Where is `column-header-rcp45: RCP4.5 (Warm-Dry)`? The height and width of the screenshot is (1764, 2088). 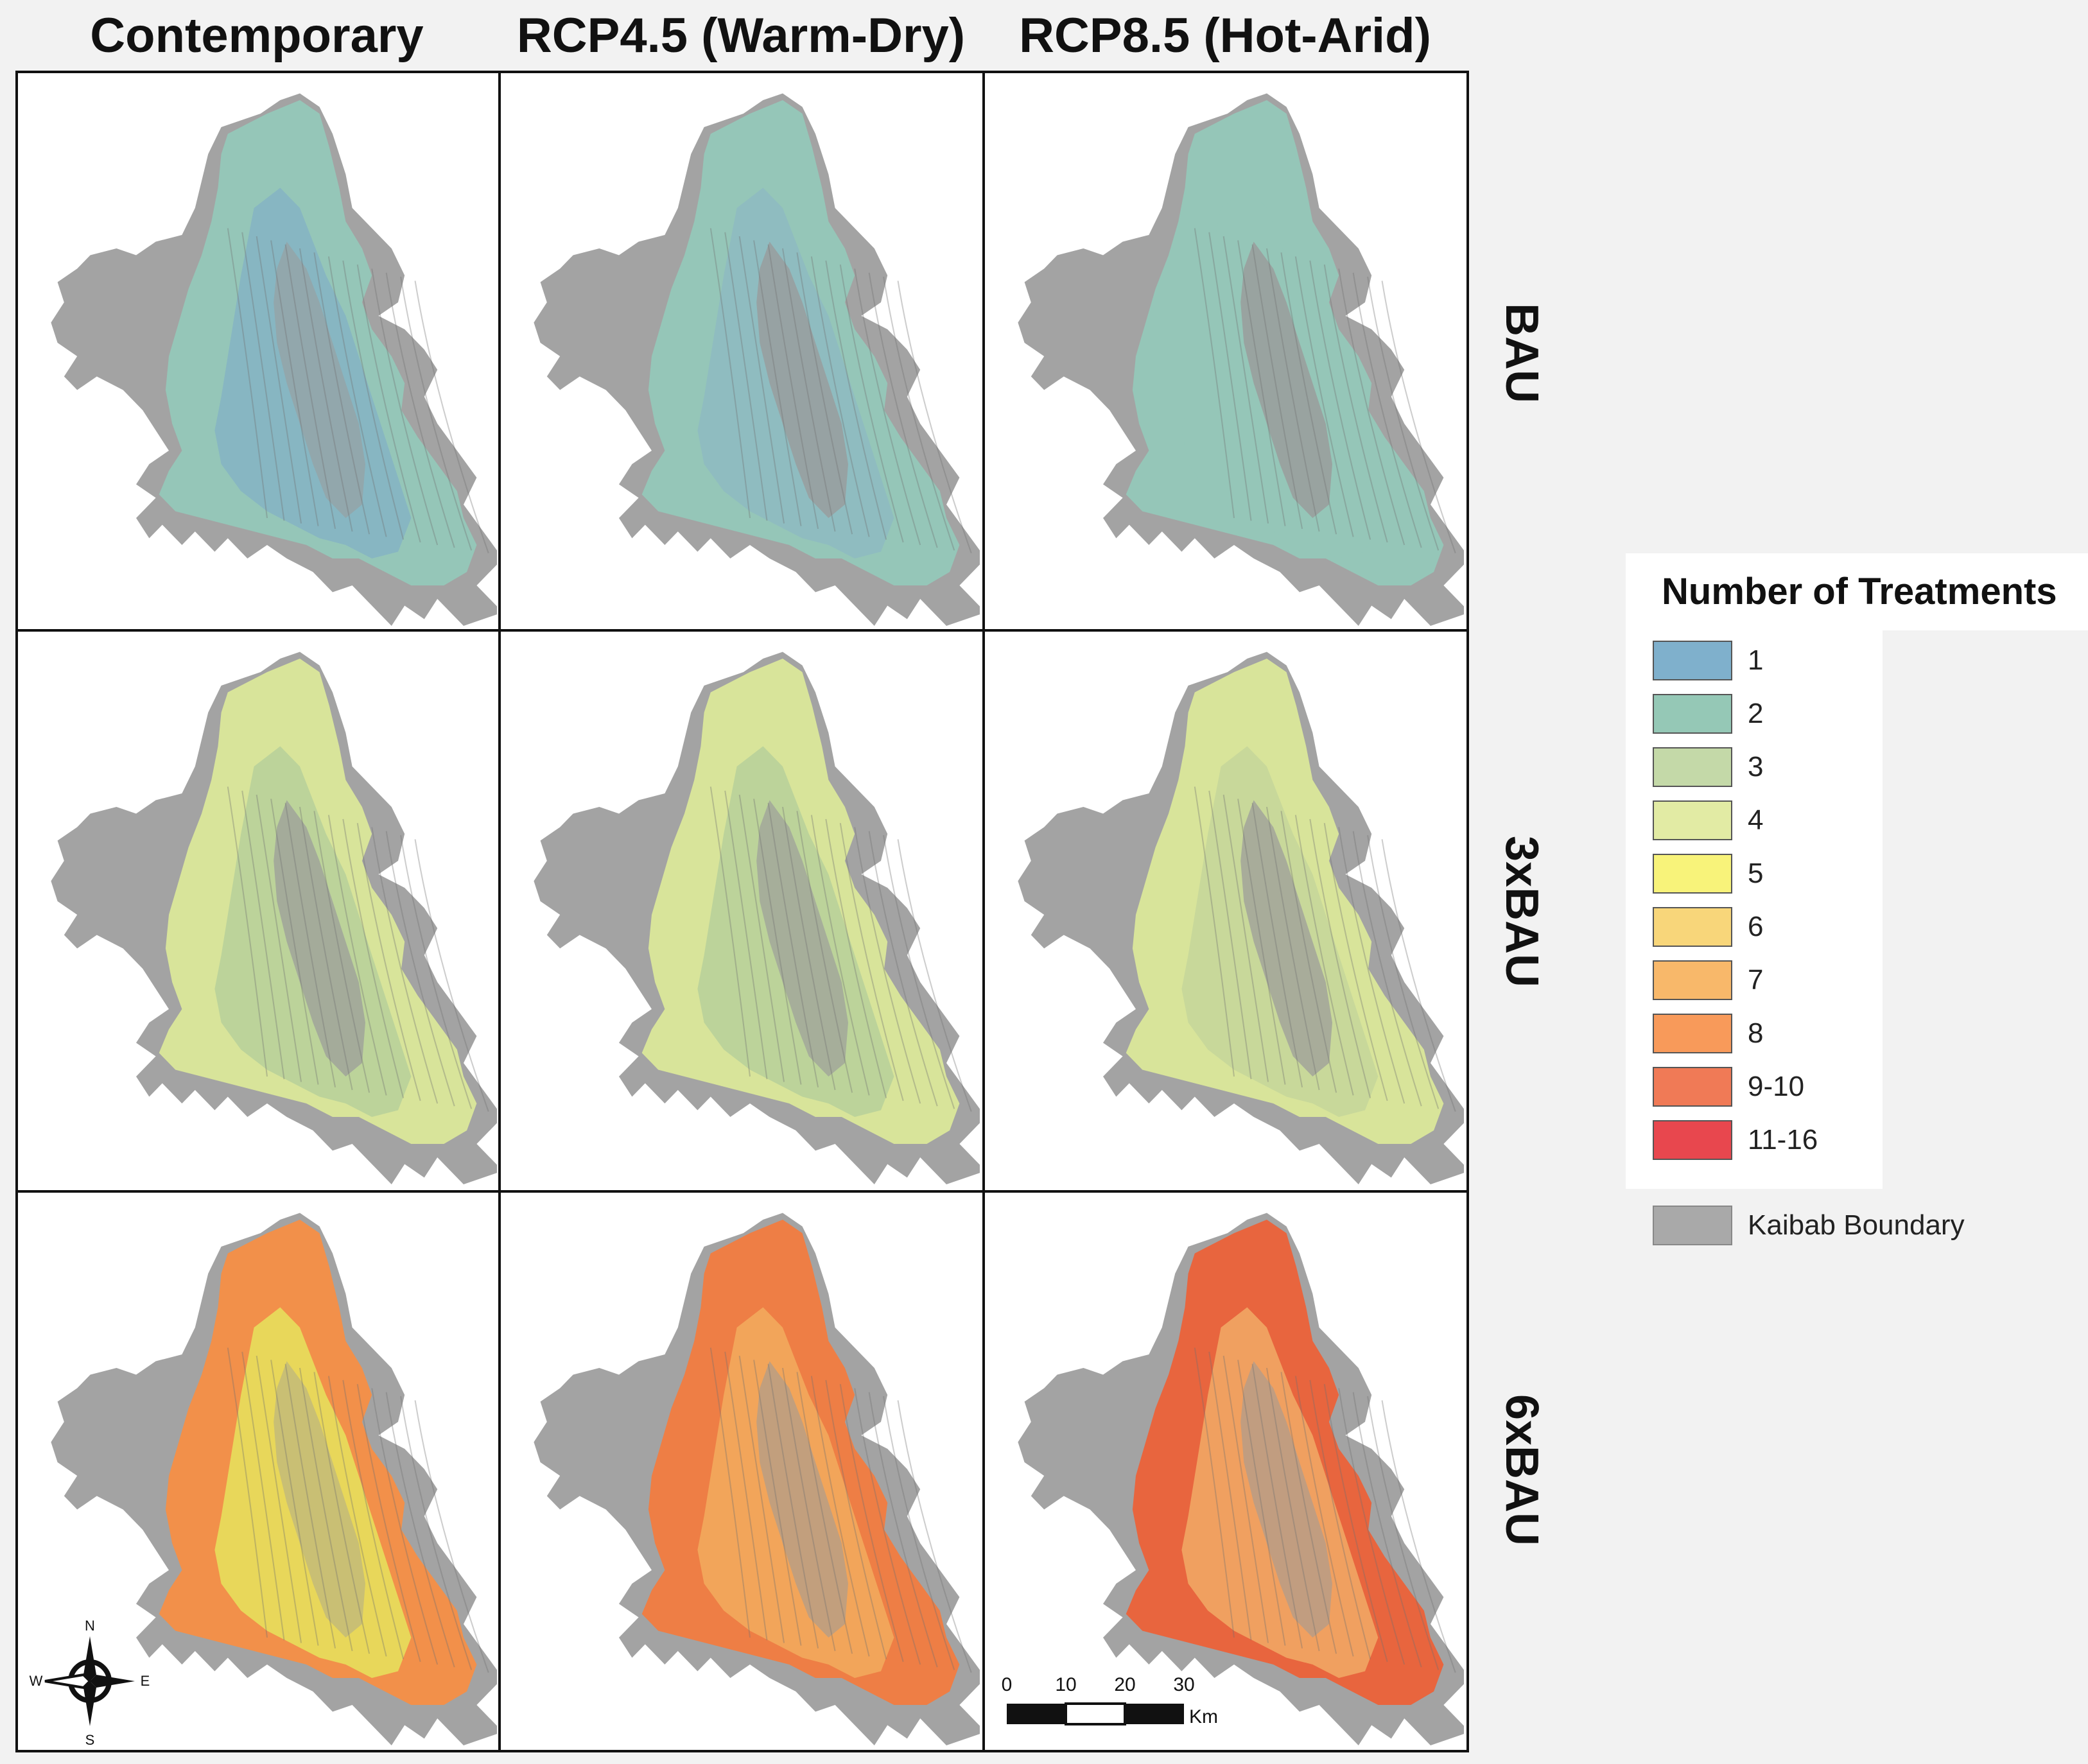 column-header-rcp45: RCP4.5 (Warm-Dry) is located at coordinates (741, 35).